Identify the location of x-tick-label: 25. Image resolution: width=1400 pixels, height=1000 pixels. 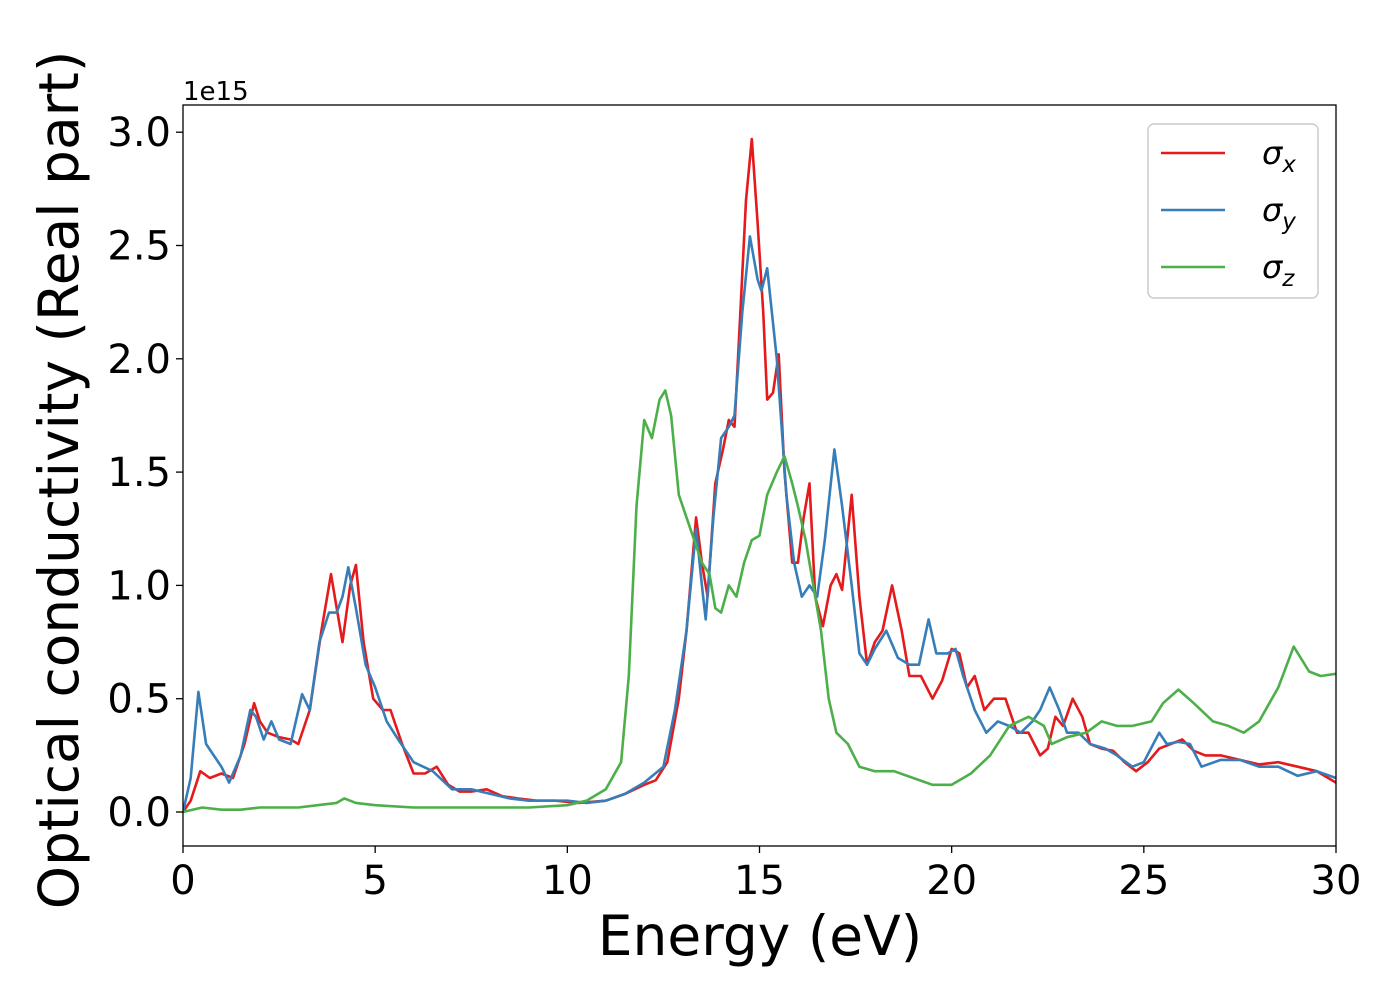
(1143, 881).